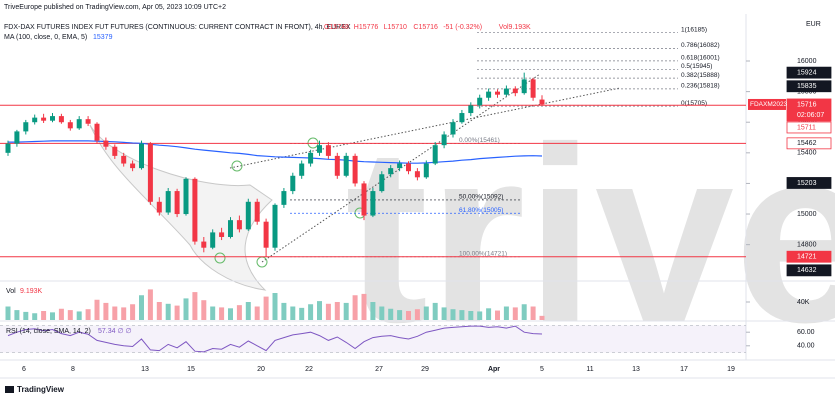 The image size is (835, 412). I want to click on fib-label: 100.00%(14721), so click(483, 253).